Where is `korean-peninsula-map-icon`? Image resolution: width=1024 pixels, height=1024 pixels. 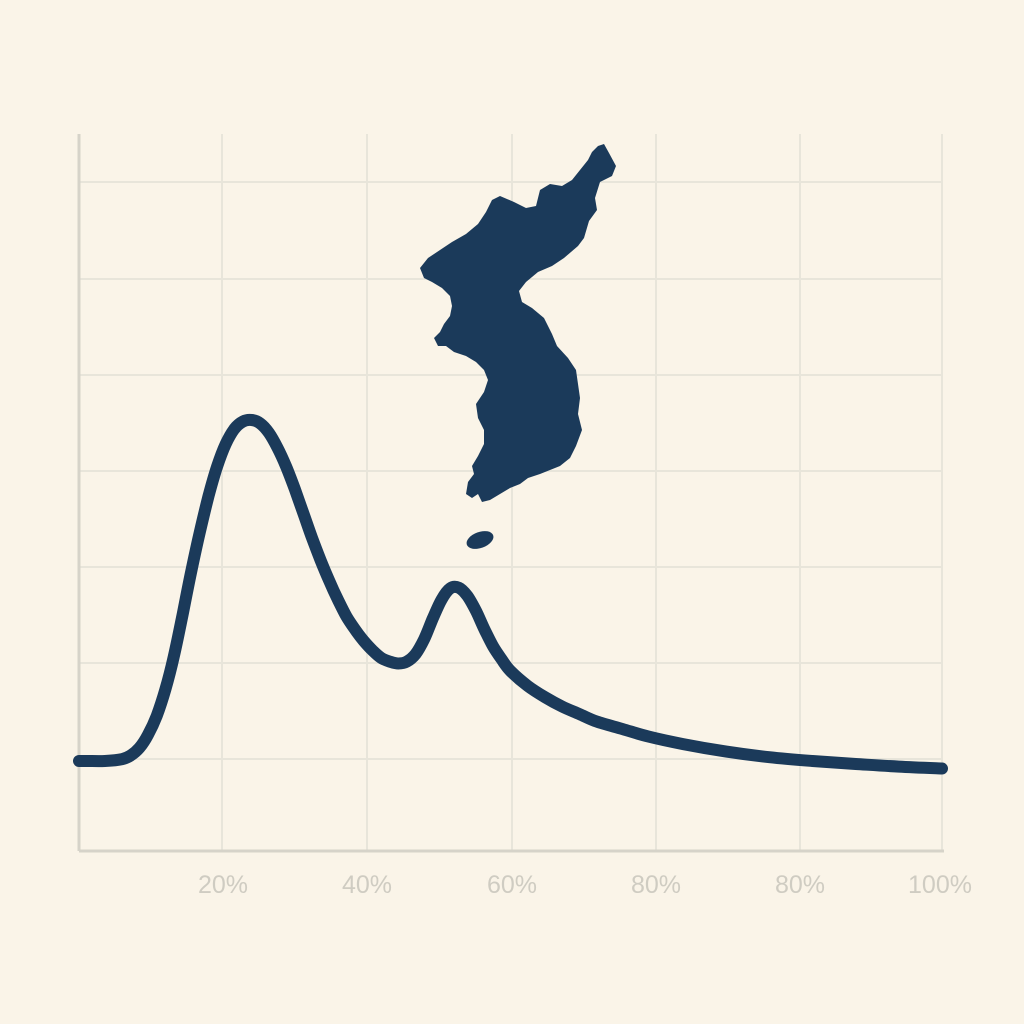 korean-peninsula-map-icon is located at coordinates (518, 346).